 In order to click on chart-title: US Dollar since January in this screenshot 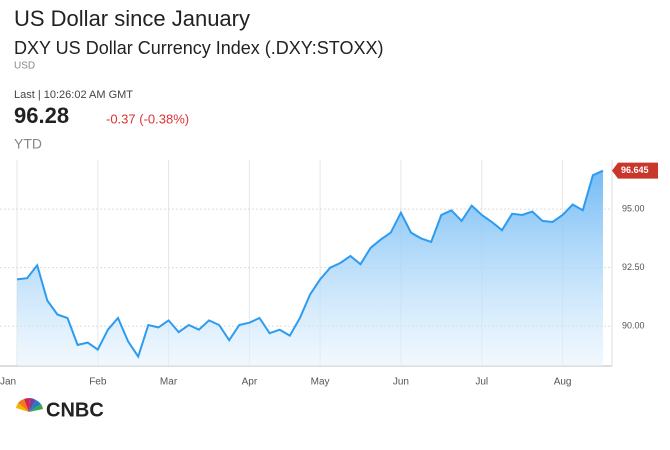, I will do `click(132, 18)`.